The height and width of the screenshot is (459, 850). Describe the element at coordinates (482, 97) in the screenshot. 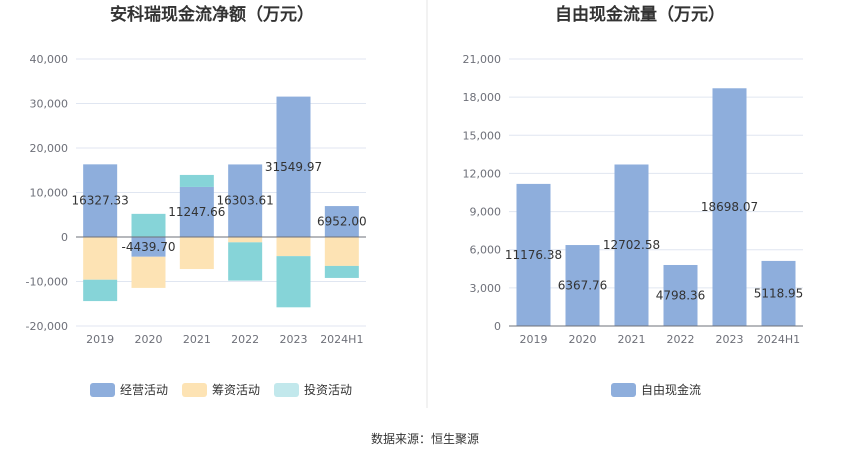

I see `chart-right-ytick-label: 18,000` at that location.